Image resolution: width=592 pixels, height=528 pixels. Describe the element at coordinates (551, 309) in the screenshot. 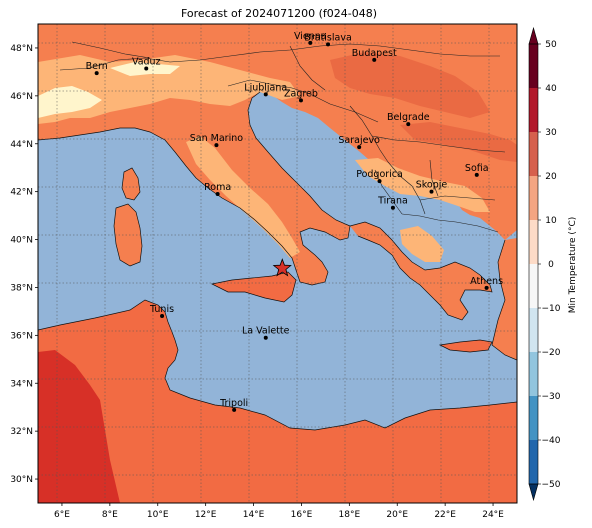

I see `colorbar-tick-label: −10` at that location.